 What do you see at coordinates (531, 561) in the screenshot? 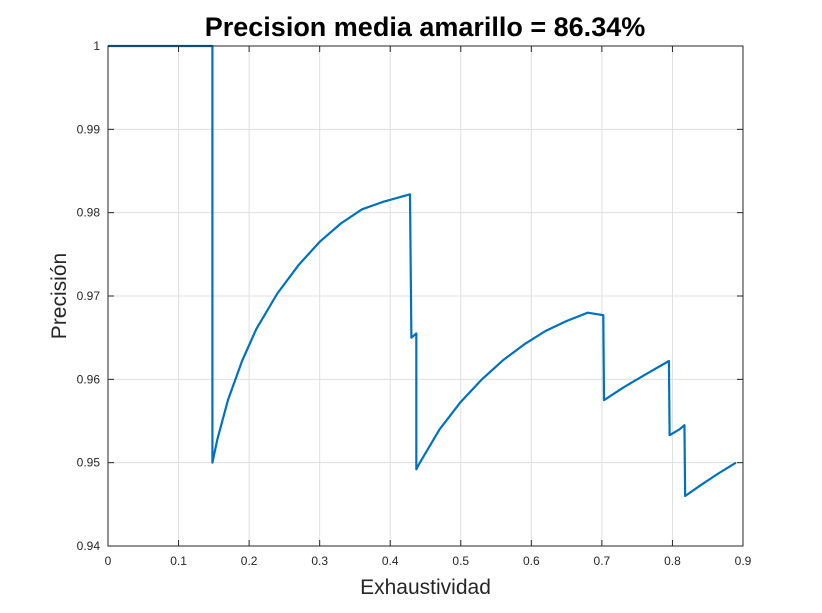
I see `x-tick-label: 0.6` at bounding box center [531, 561].